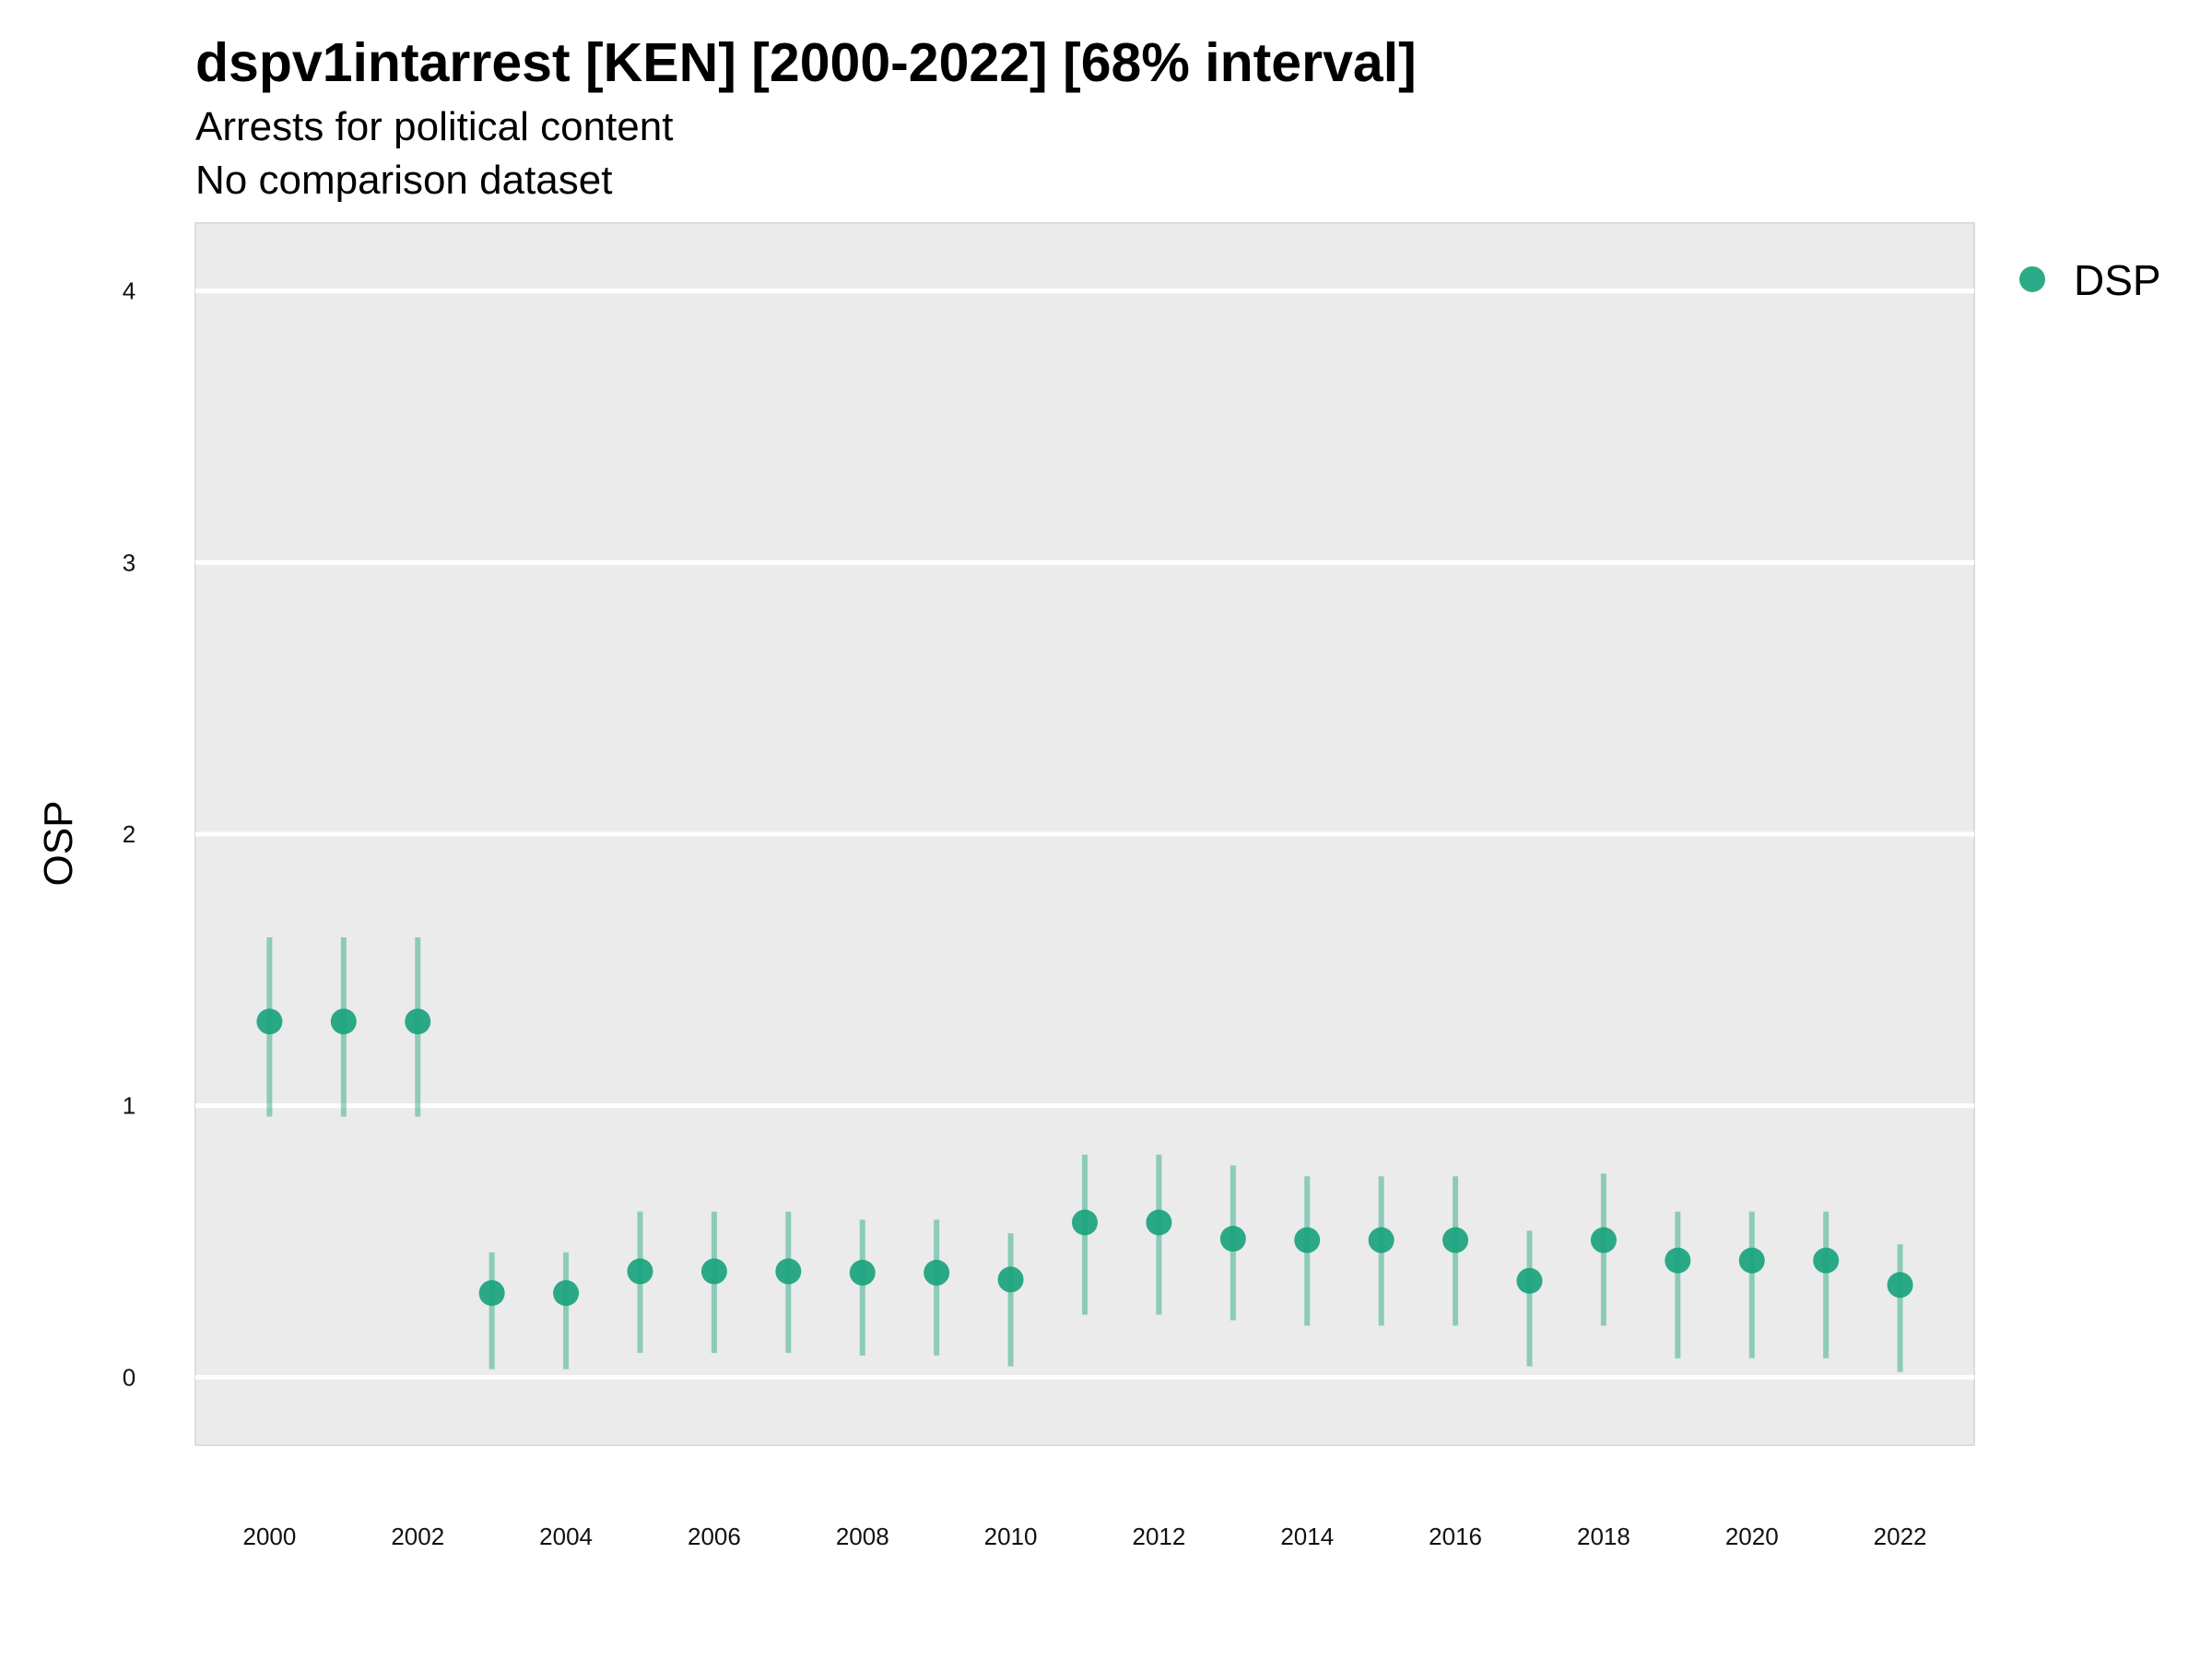 This screenshot has width=2212, height=1659. What do you see at coordinates (129, 1377) in the screenshot?
I see `y-tick-label-0: 0` at bounding box center [129, 1377].